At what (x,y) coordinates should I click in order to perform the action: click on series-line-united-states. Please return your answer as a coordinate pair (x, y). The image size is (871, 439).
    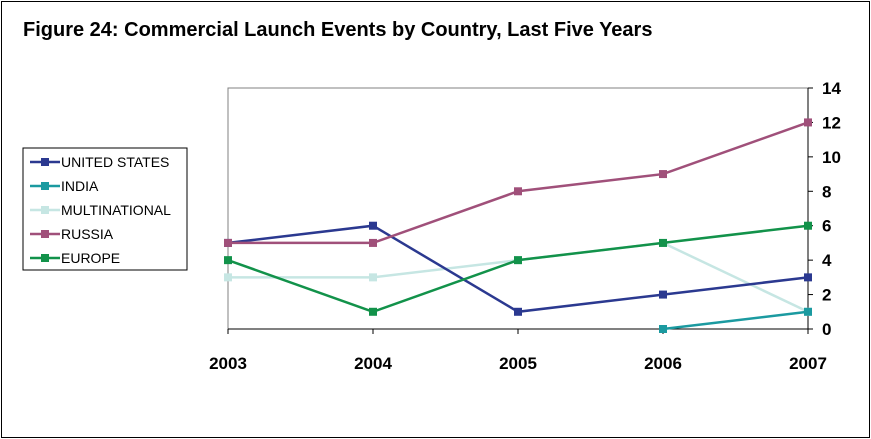
    Looking at the image, I should click on (518, 269).